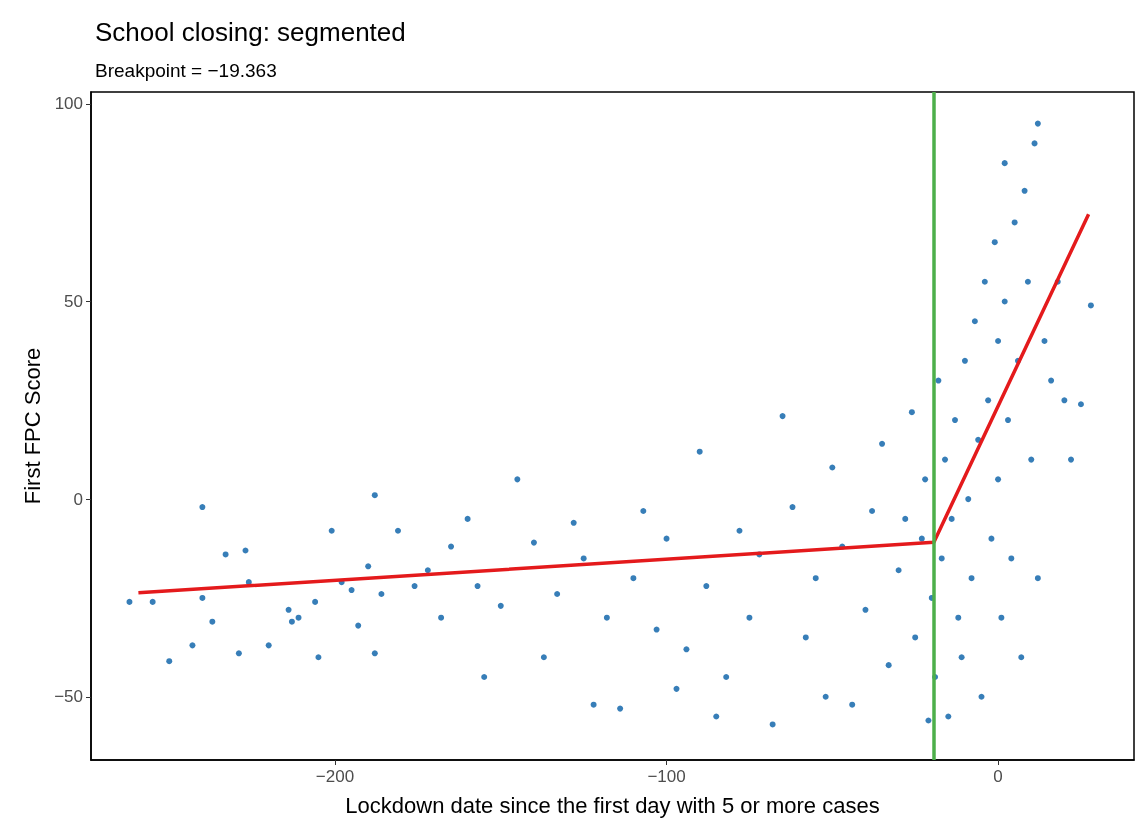 Image resolution: width=1144 pixels, height=829 pixels. I want to click on x-tick-label: 0, so click(998, 776).